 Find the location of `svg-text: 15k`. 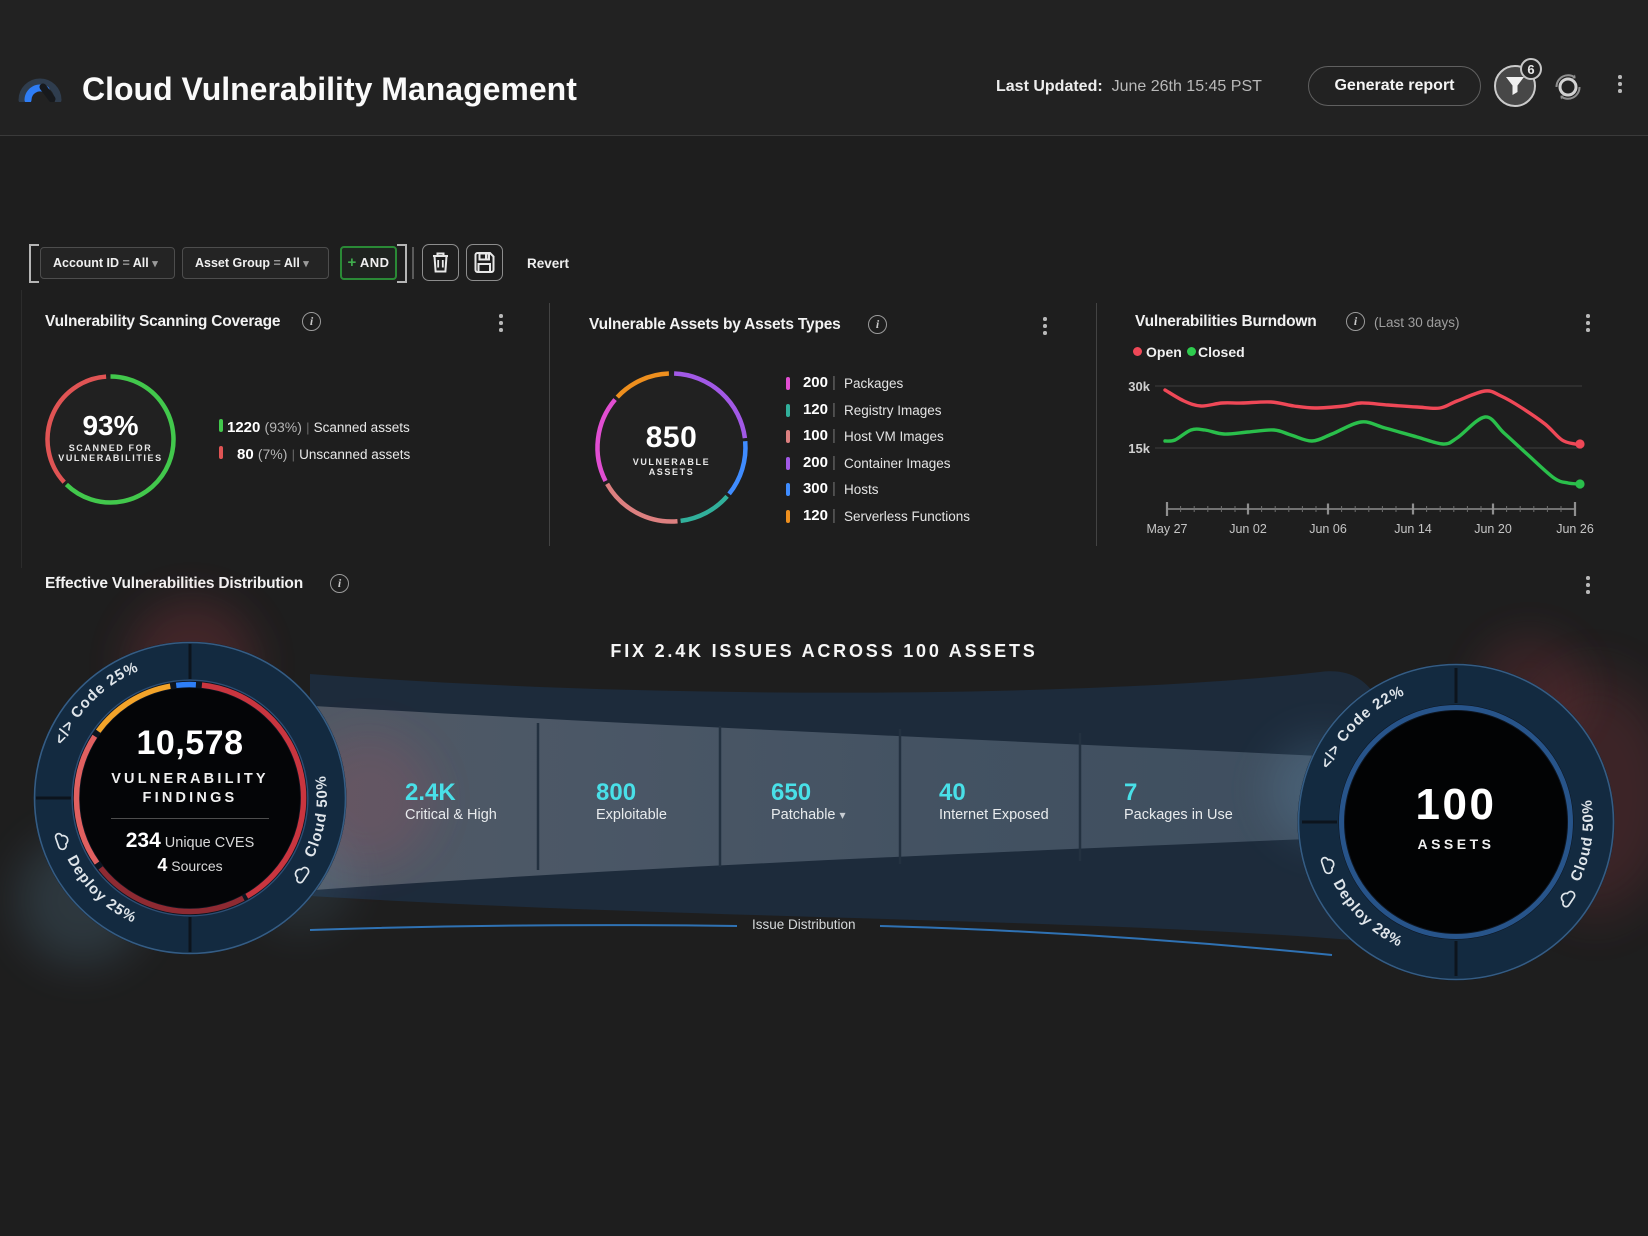

svg-text: 15k is located at coordinates (1139, 448).